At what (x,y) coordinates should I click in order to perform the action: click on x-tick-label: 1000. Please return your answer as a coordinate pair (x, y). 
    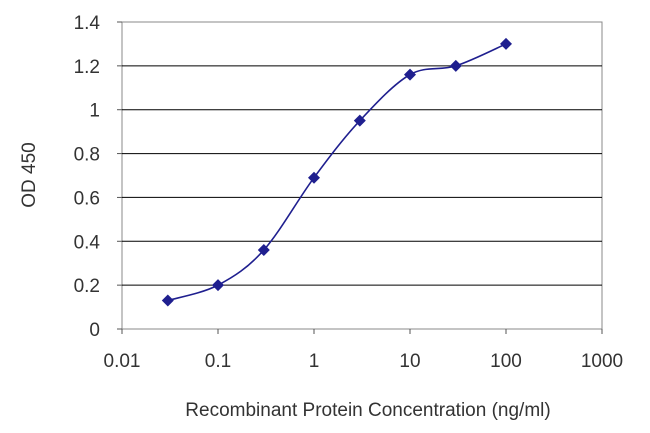
    Looking at the image, I should click on (602, 361).